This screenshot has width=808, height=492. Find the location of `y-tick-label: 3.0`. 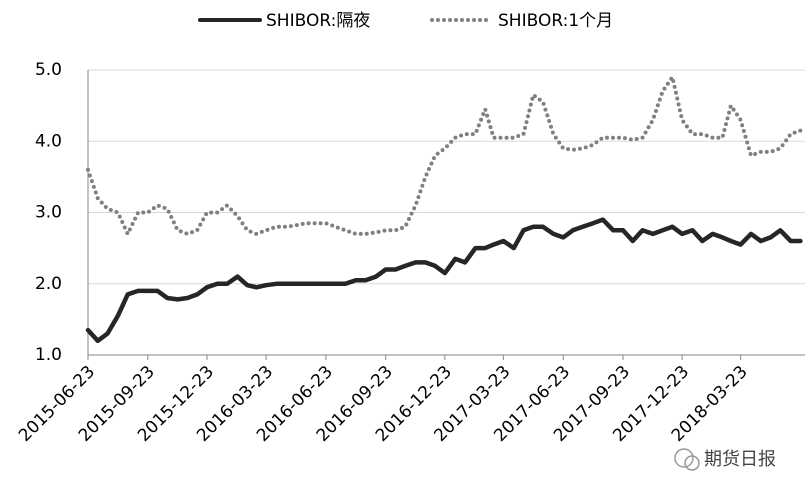

y-tick-label: 3.0 is located at coordinates (48, 213).